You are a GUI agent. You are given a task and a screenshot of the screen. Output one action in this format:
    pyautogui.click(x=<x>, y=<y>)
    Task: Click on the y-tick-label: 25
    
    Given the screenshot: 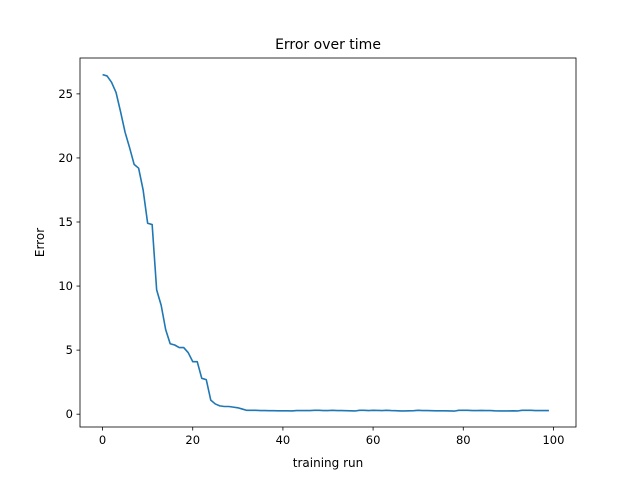 What is the action you would take?
    pyautogui.click(x=65, y=94)
    